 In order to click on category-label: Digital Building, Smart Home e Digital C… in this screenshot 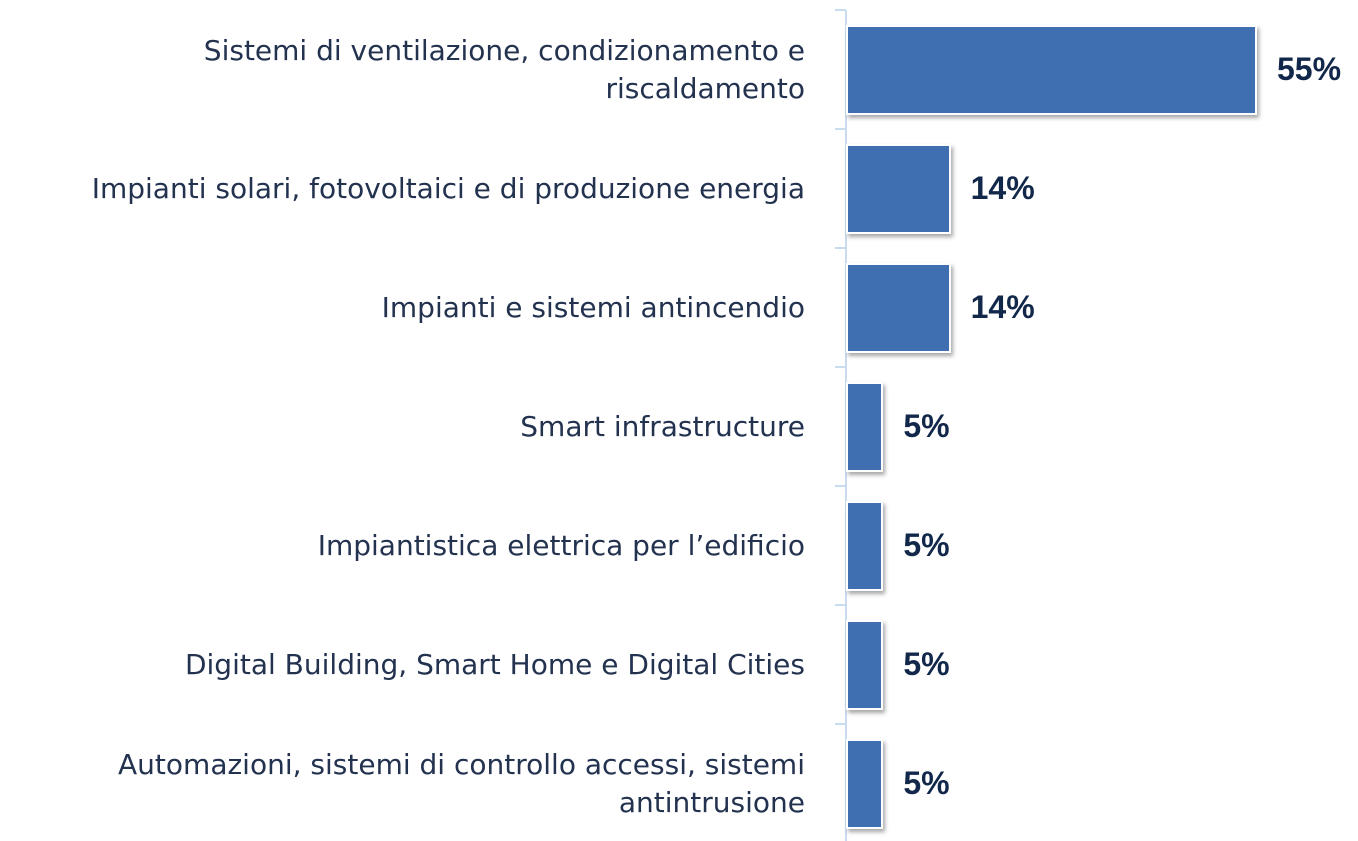, I will do `click(494, 664)`.